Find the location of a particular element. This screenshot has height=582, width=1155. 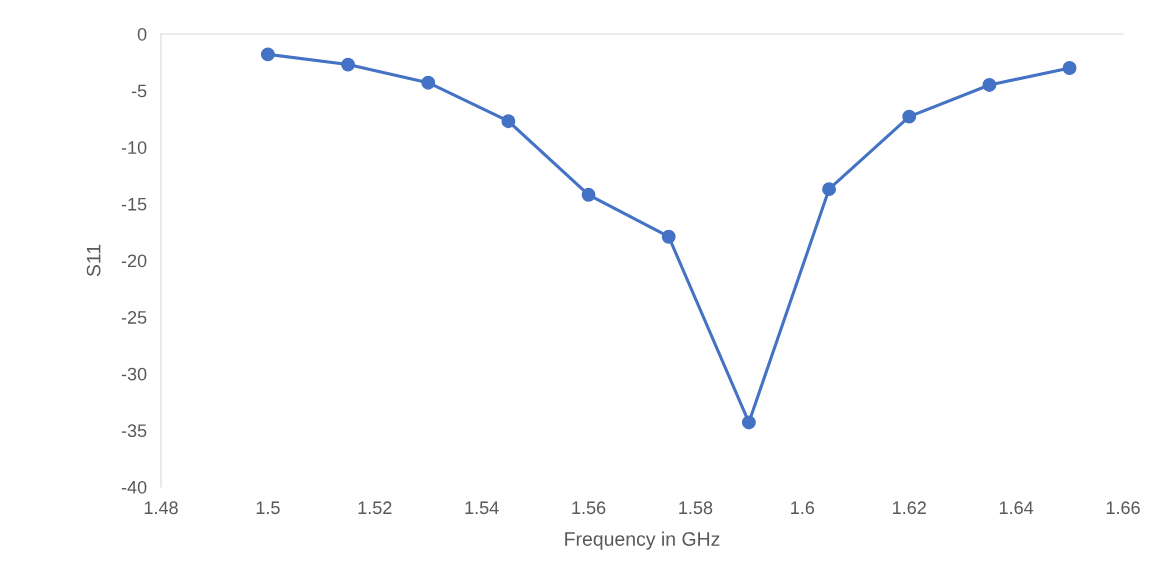

y-tick-label: -10 is located at coordinates (134, 147).